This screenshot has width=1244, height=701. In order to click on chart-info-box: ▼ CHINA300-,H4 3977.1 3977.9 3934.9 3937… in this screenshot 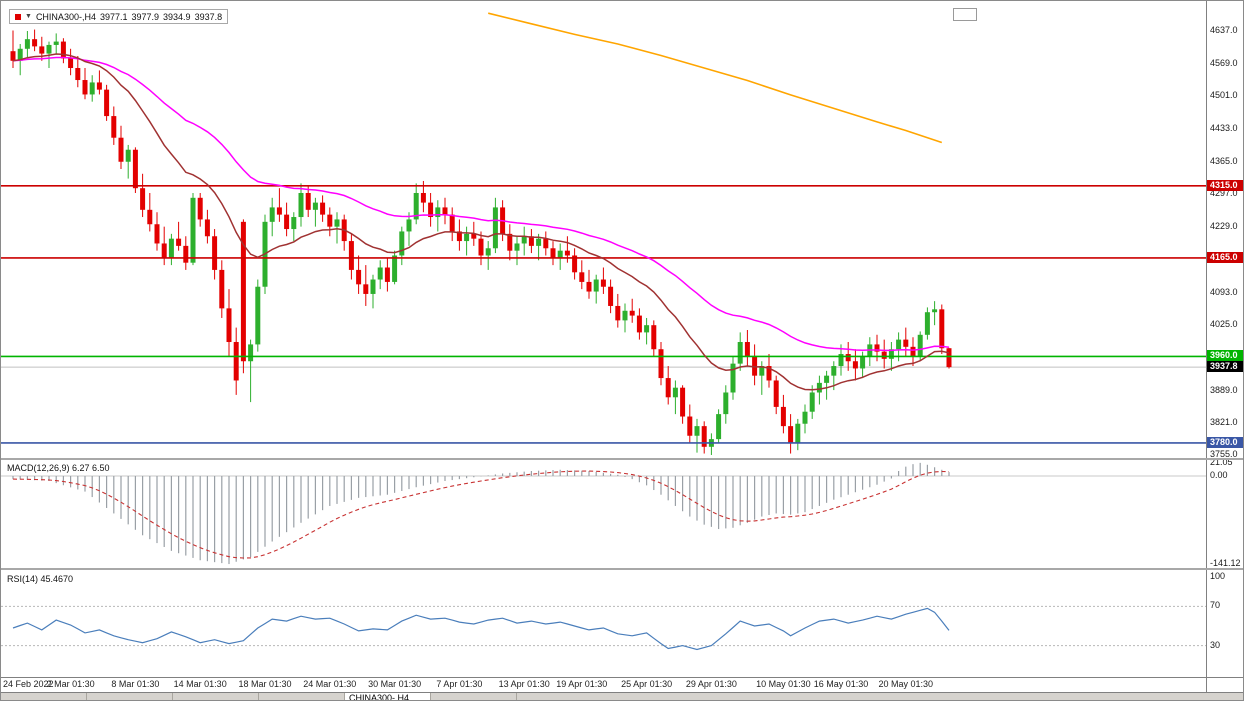, I will do `click(119, 16)`.